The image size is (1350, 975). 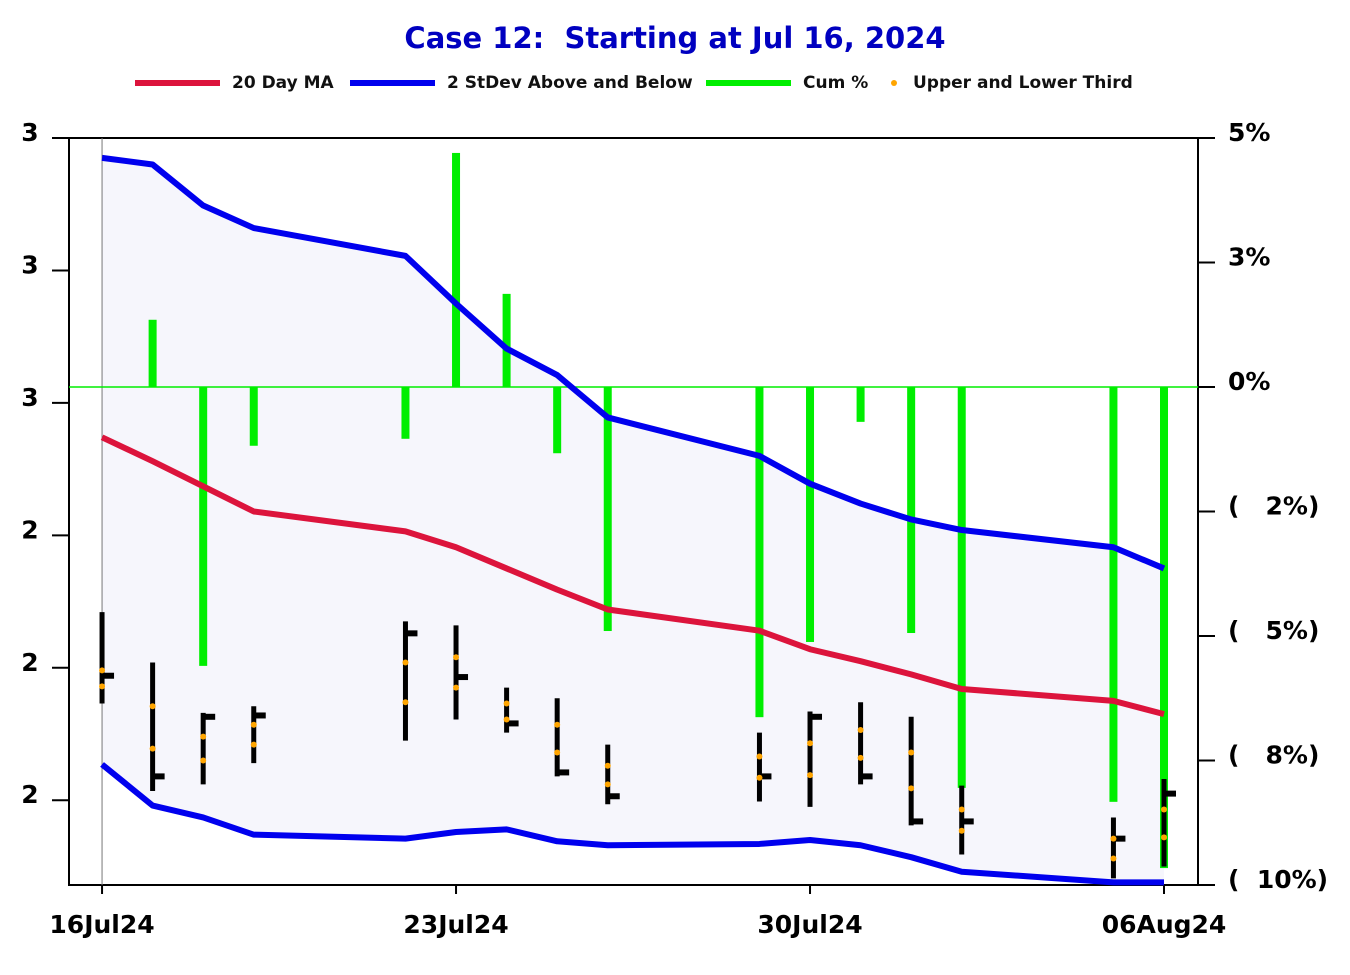 I want to click on x-tick-label: 16Jul24, so click(x=101, y=924).